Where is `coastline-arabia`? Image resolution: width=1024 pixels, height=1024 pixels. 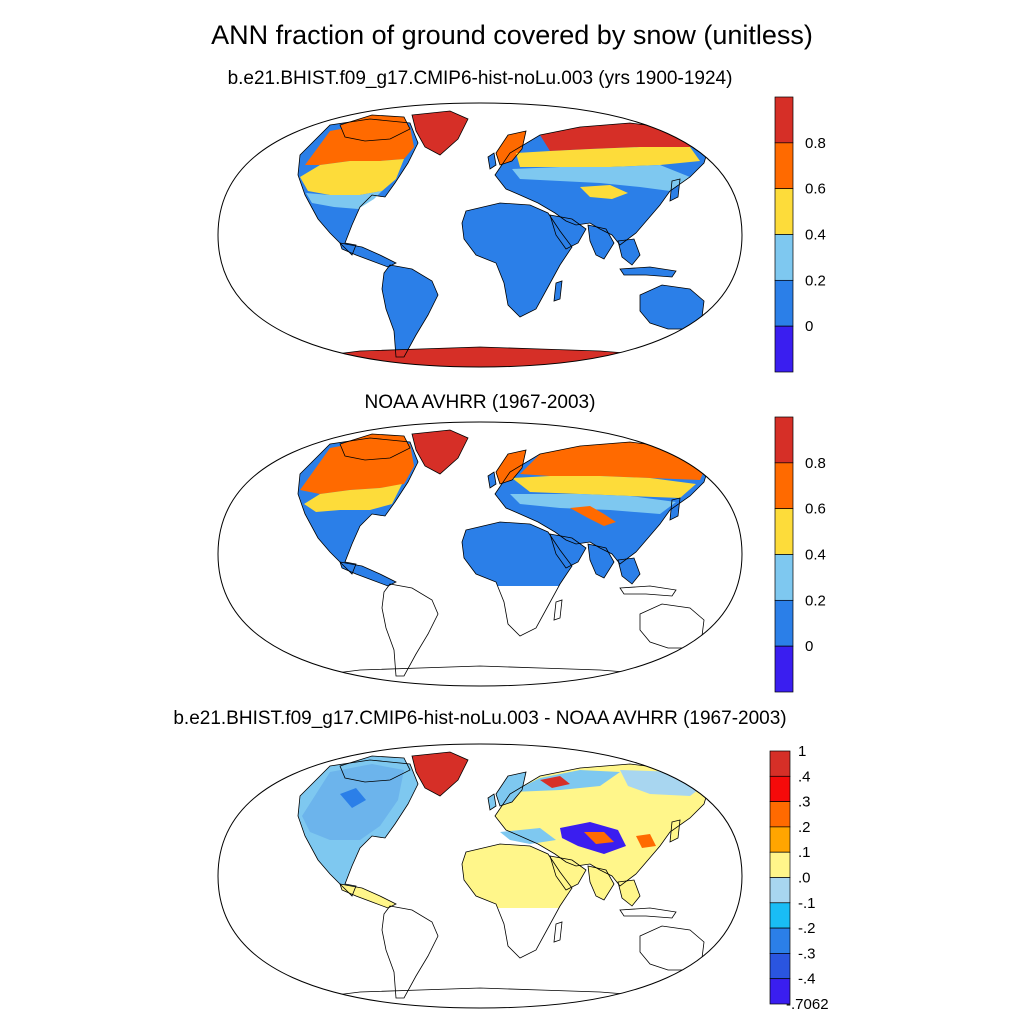
coastline-arabia is located at coordinates (568, 873).